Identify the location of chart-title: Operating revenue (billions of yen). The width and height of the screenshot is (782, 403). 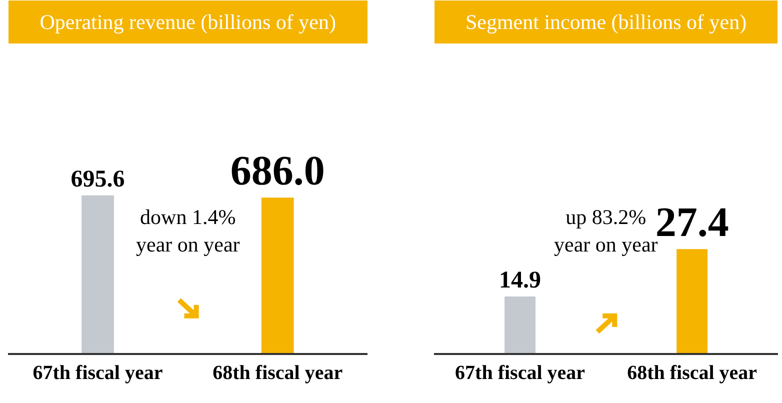
(188, 22).